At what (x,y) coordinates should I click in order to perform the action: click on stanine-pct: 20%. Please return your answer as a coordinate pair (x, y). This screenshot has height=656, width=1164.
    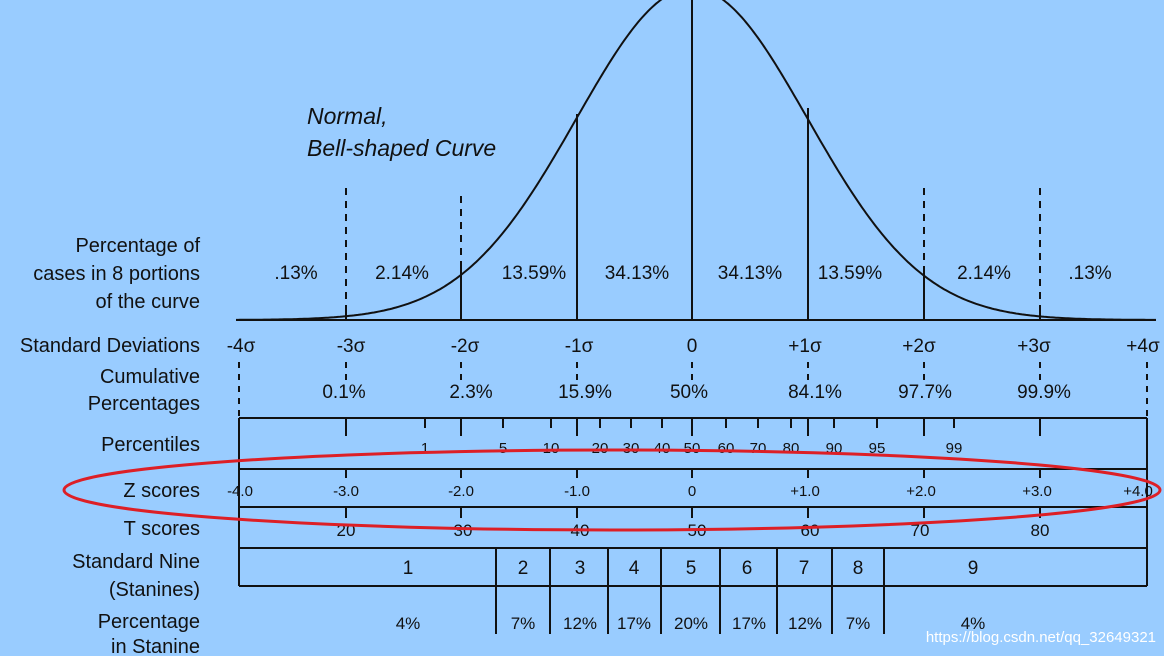
    Looking at the image, I should click on (691, 623).